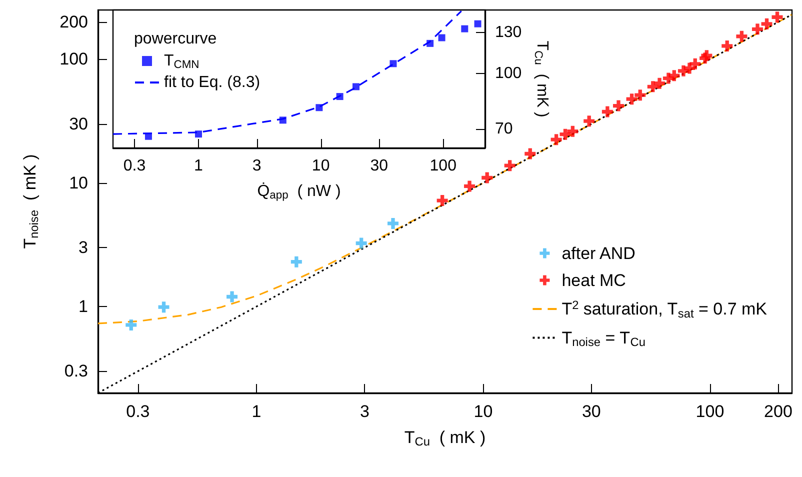  Describe the element at coordinates (78, 124) in the screenshot. I see `y-tick-label: 30` at that location.